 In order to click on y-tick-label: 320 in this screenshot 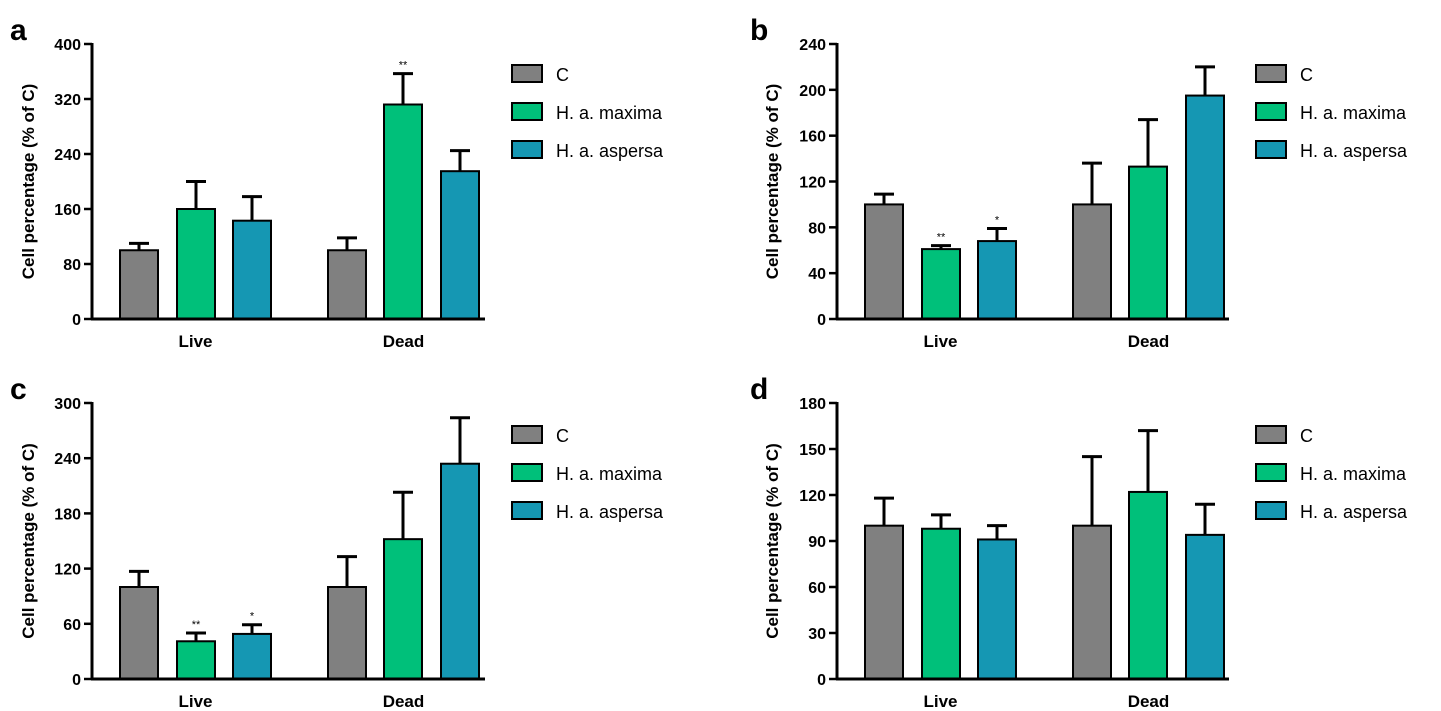, I will do `click(67, 100)`.